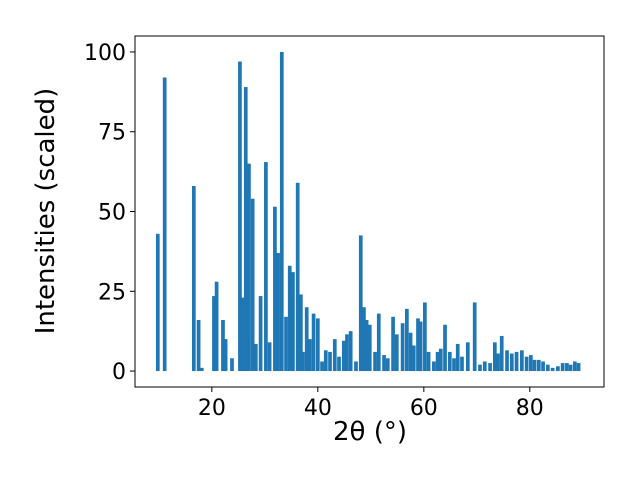 This screenshot has width=640, height=484. What do you see at coordinates (46, 211) in the screenshot?
I see `y-axis-label: Intensities (scaled)` at bounding box center [46, 211].